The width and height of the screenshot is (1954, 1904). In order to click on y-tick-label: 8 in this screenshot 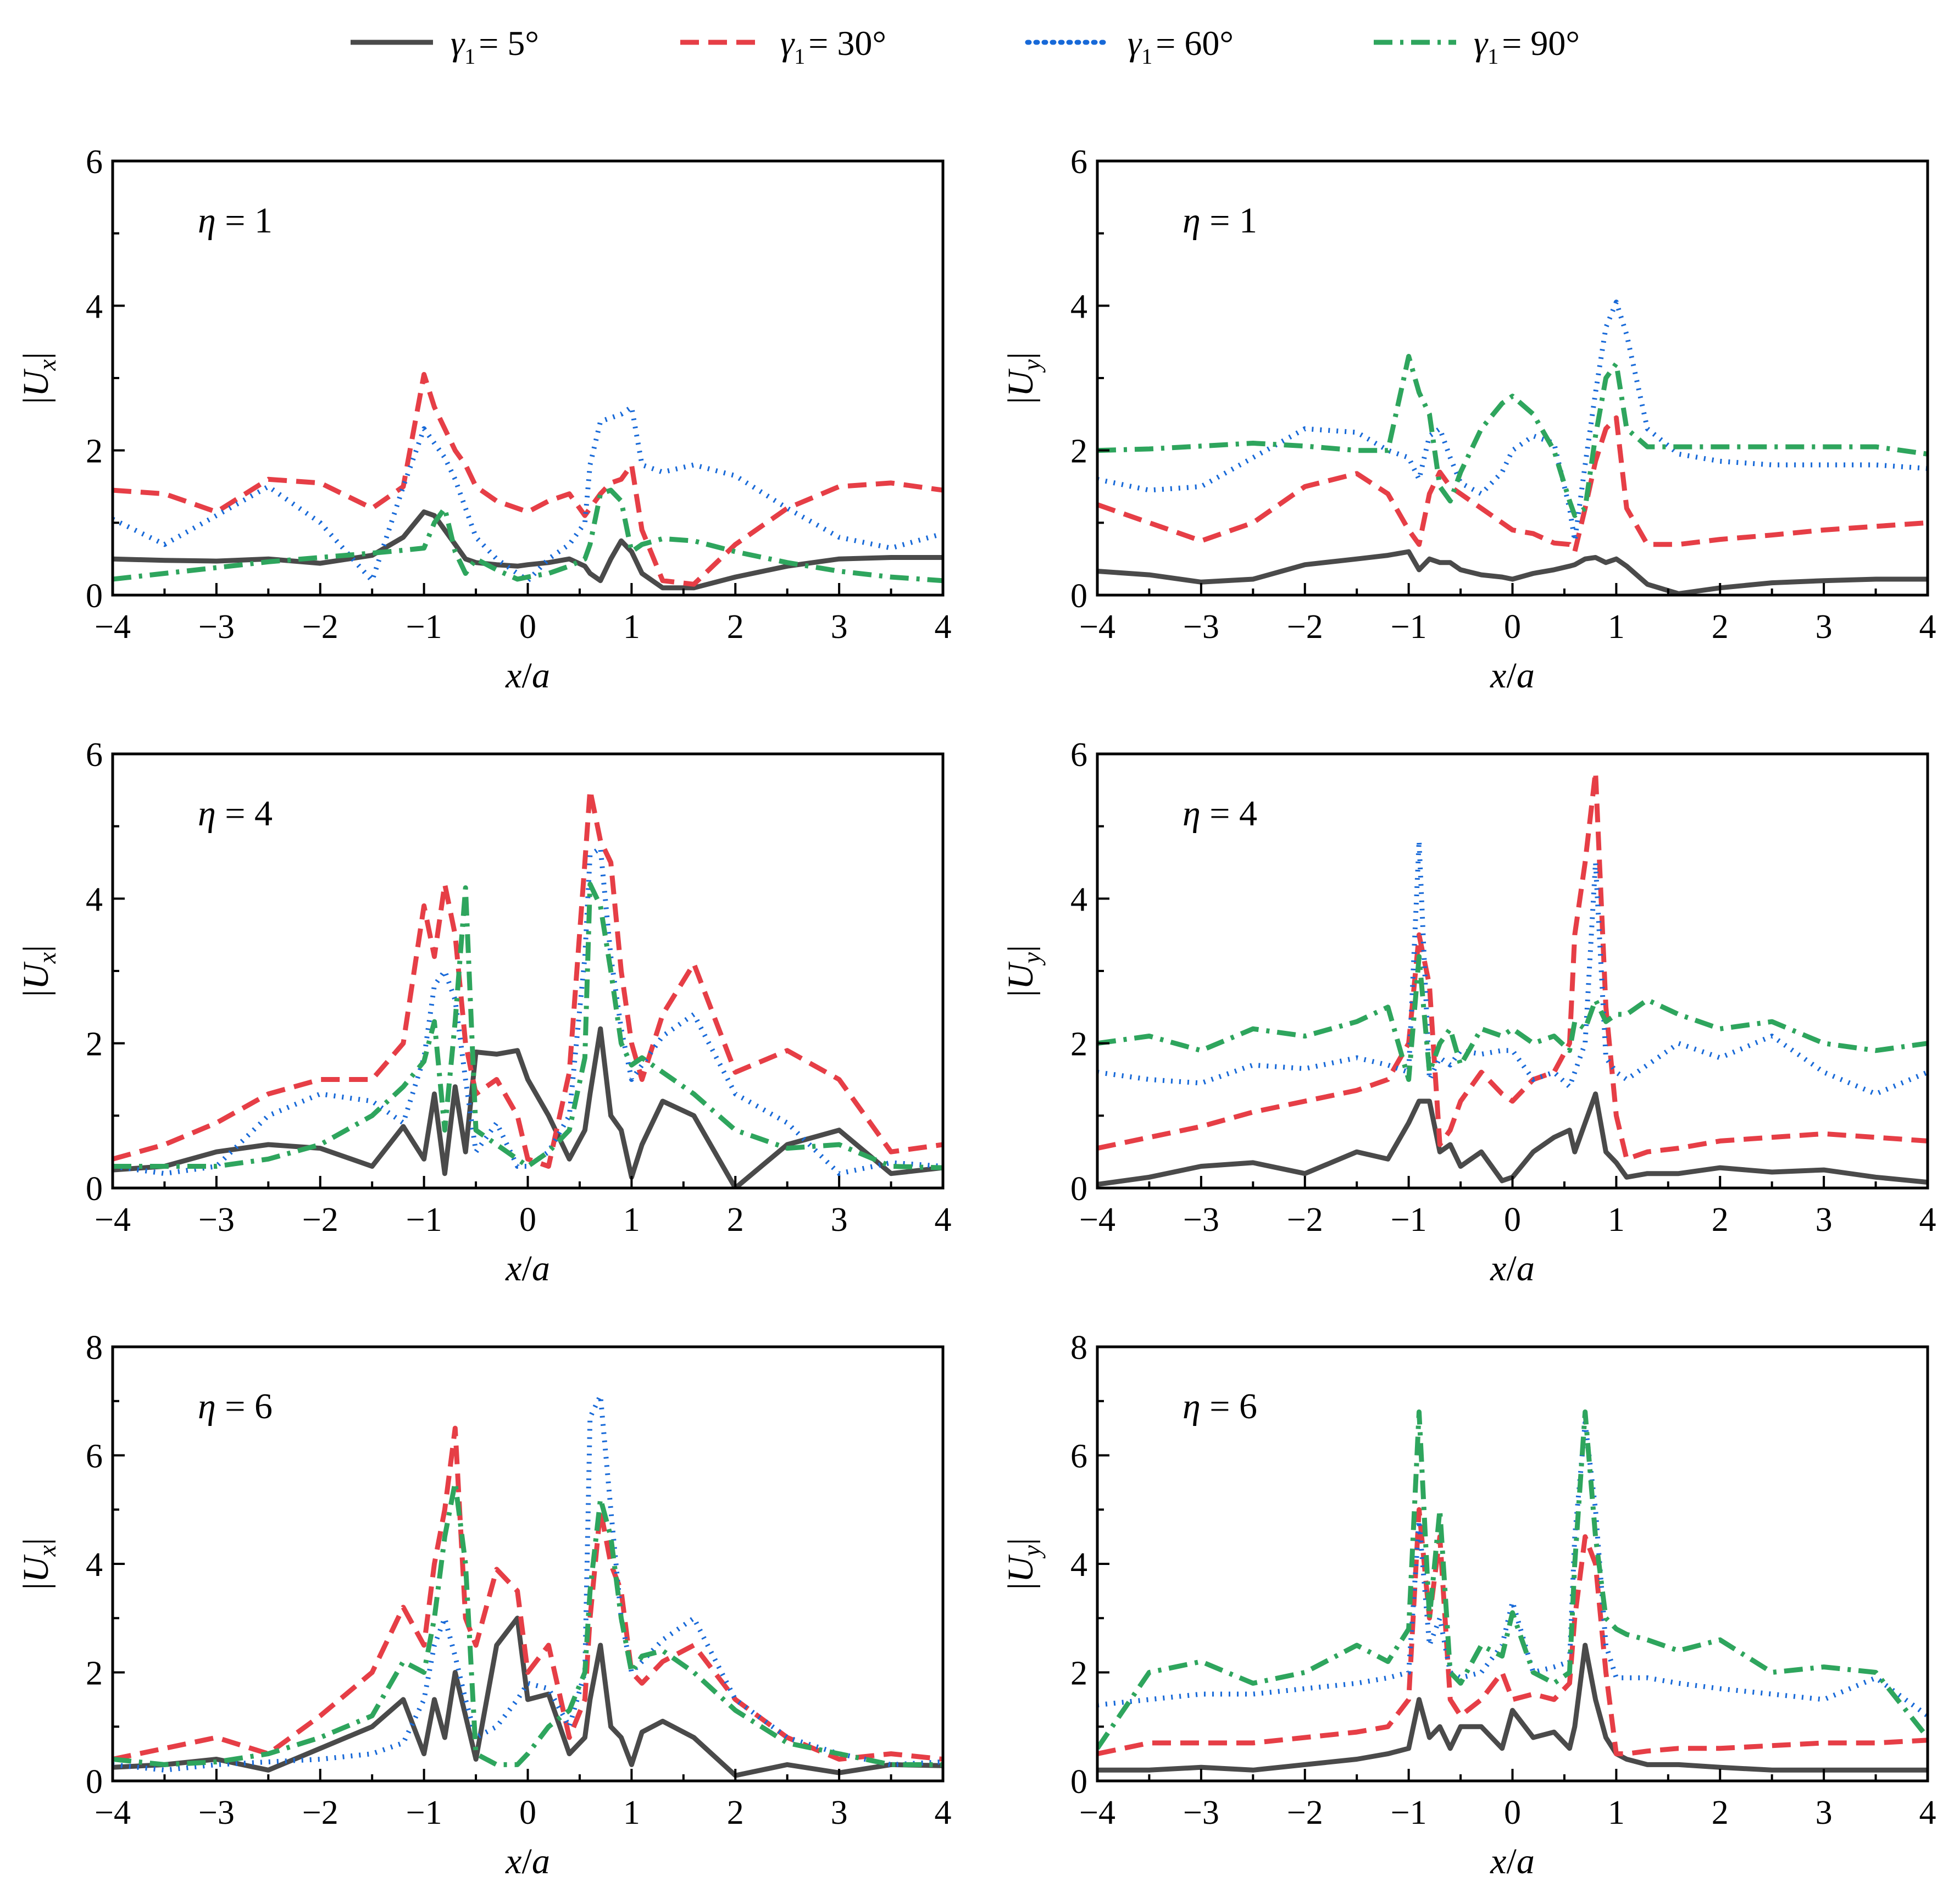, I will do `click(1078, 1348)`.